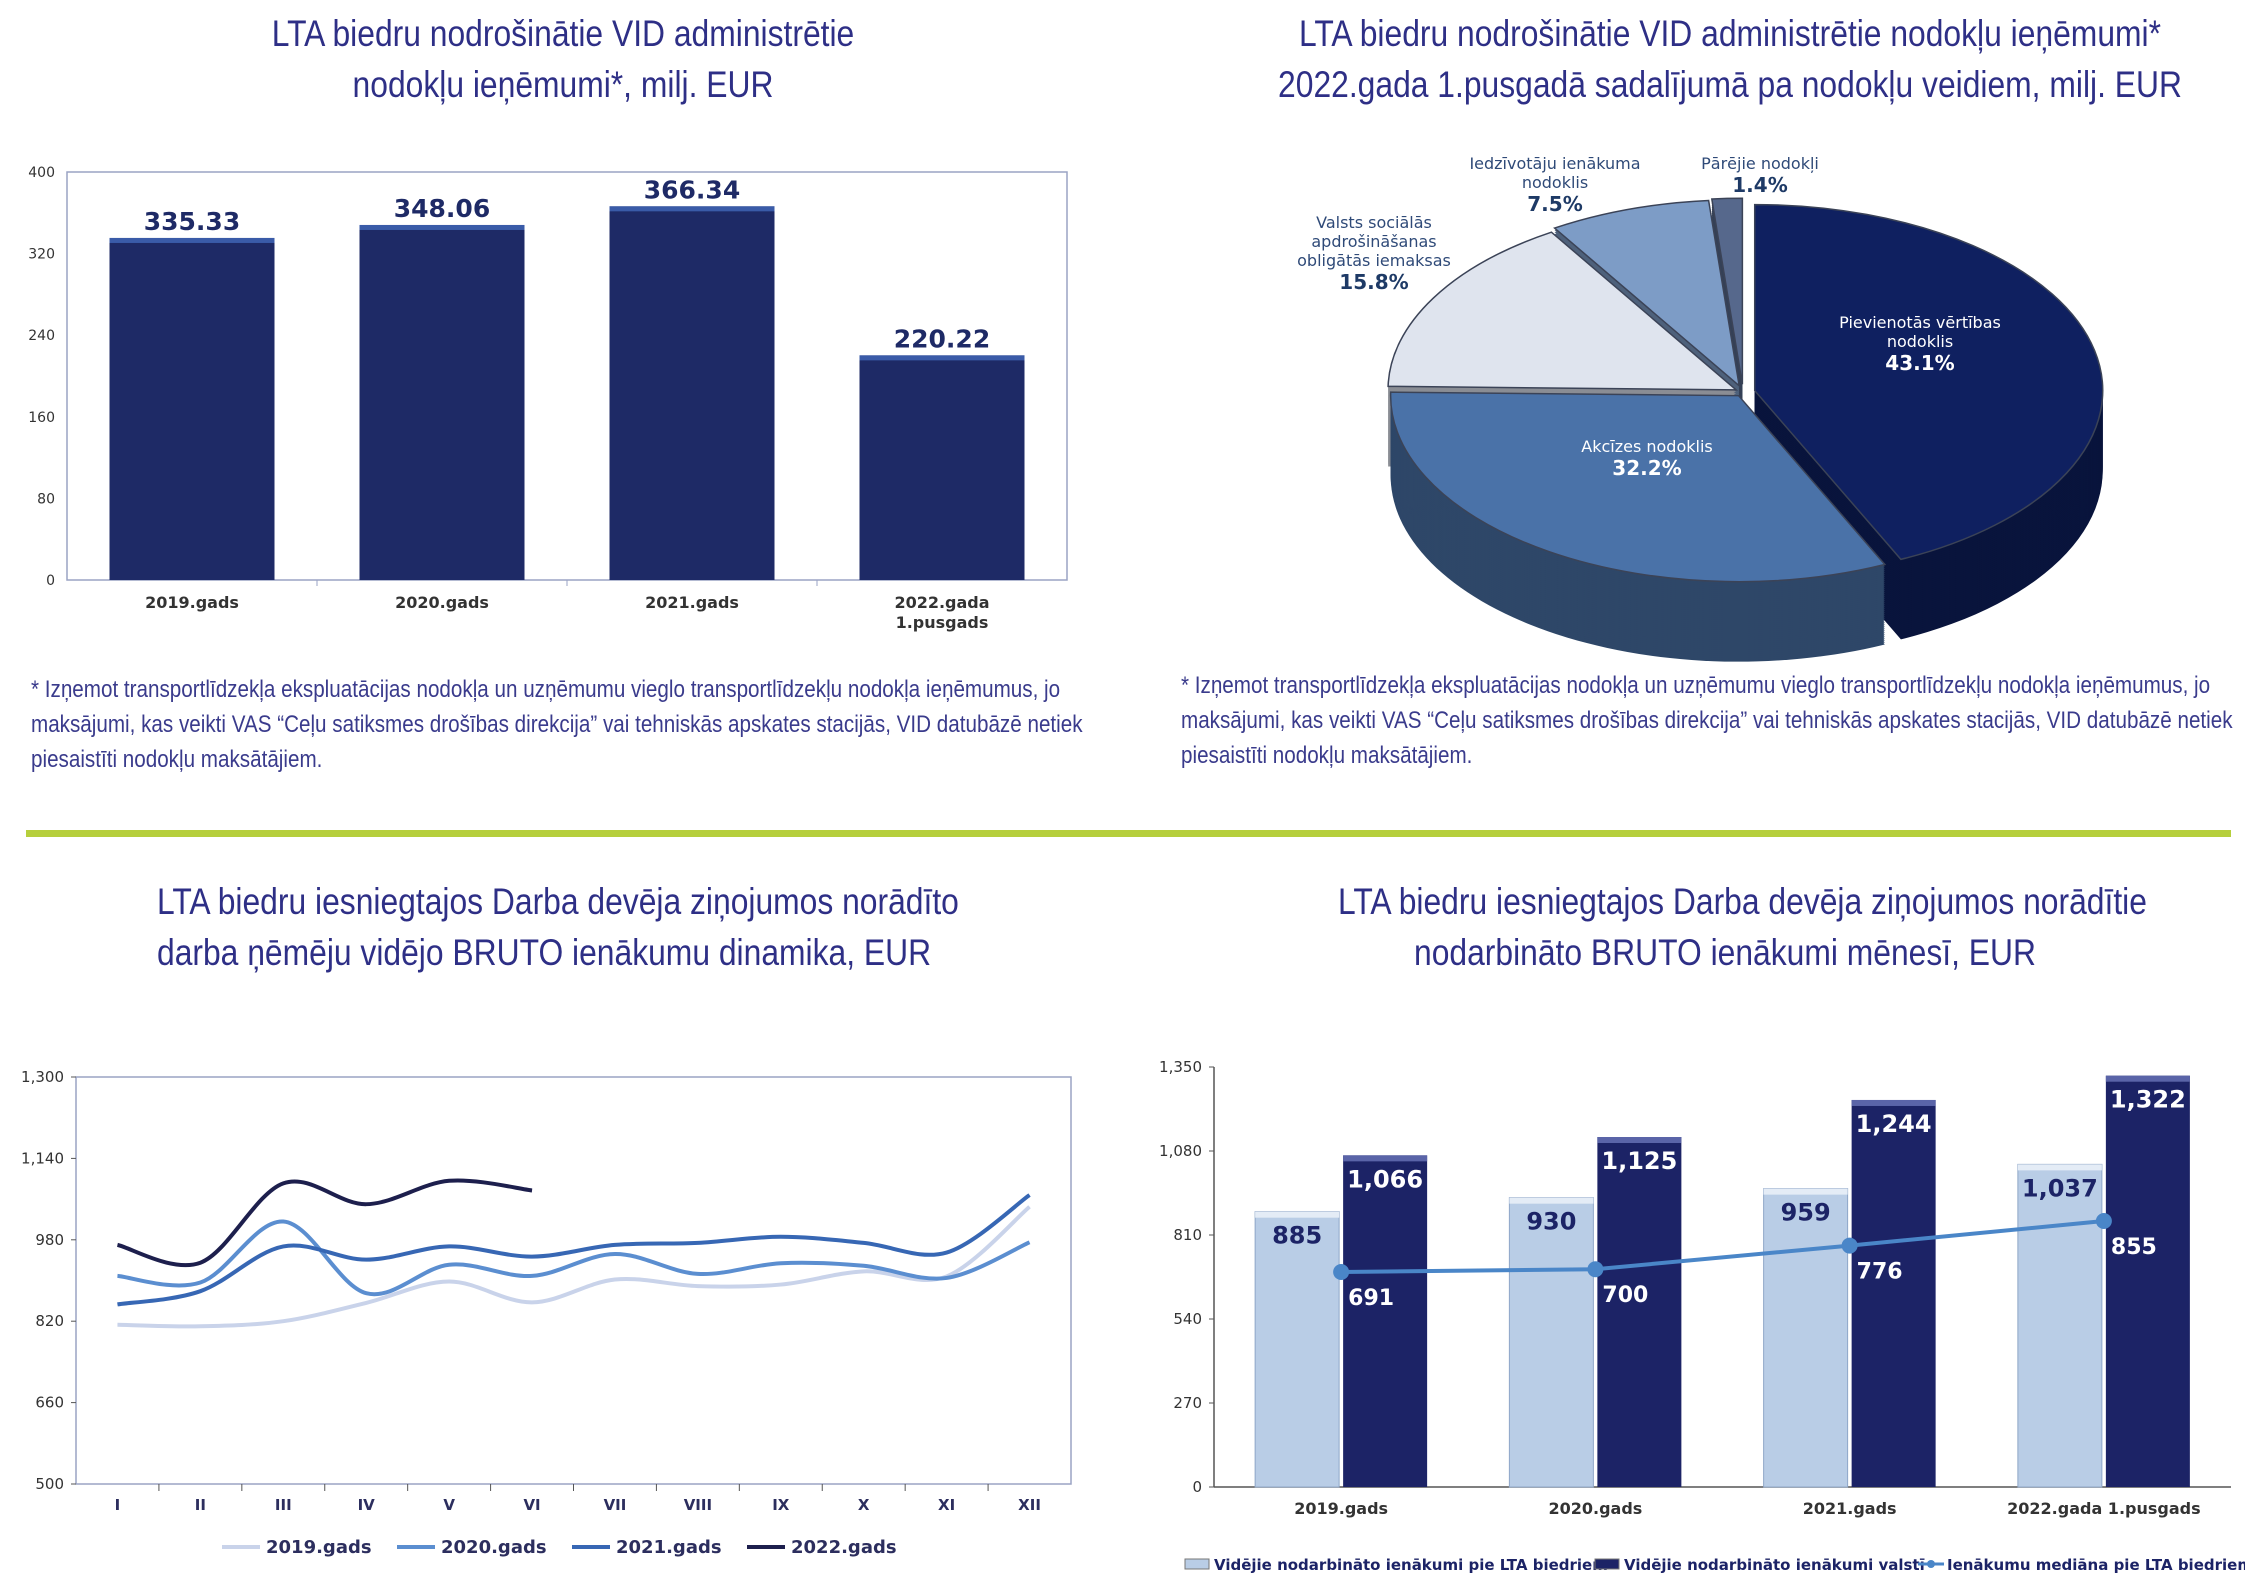 This screenshot has height=1587, width=2245. I want to click on y-tick-label: 270, so click(1187, 1403).